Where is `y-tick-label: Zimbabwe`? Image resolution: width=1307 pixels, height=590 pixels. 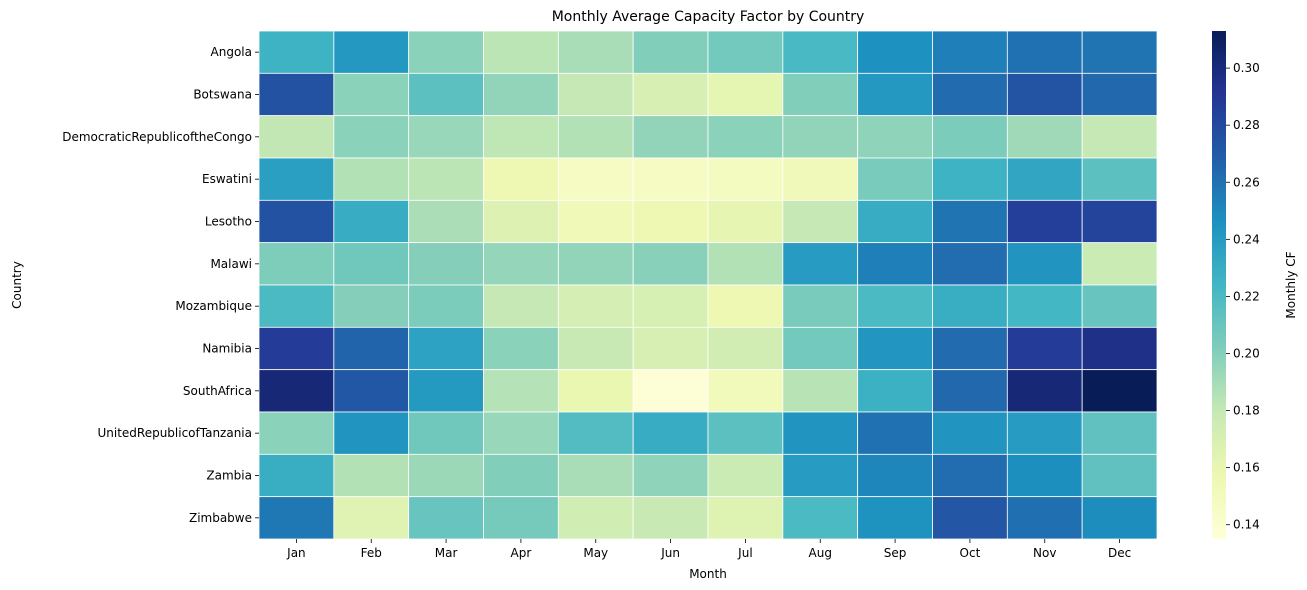 y-tick-label: Zimbabwe is located at coordinates (220, 518).